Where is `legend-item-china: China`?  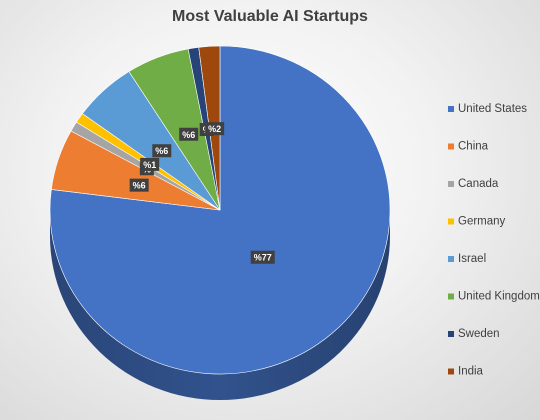
legend-item-china: China is located at coordinates (468, 147).